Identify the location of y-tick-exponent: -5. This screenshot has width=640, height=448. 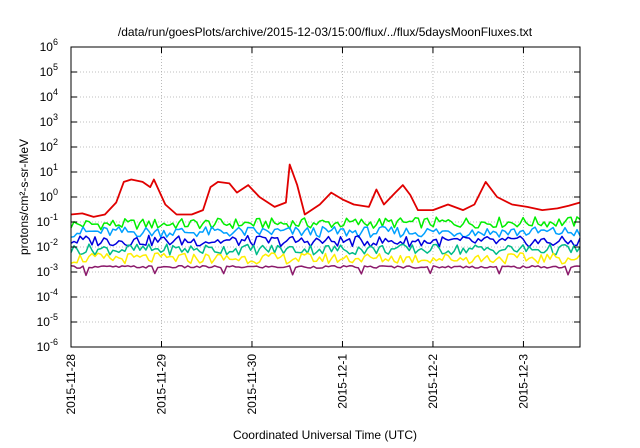
(54, 317).